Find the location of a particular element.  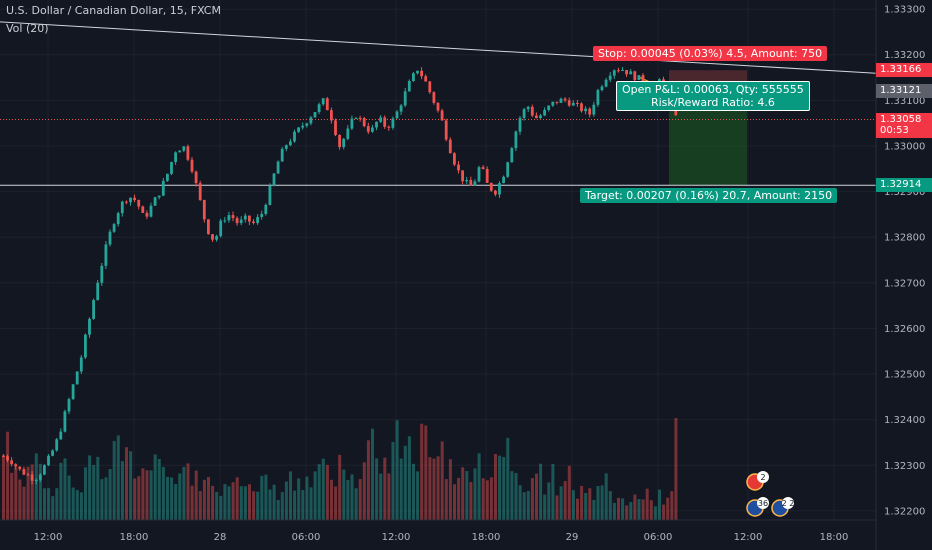

volume-indicator-label: Vol (20) is located at coordinates (27, 28).